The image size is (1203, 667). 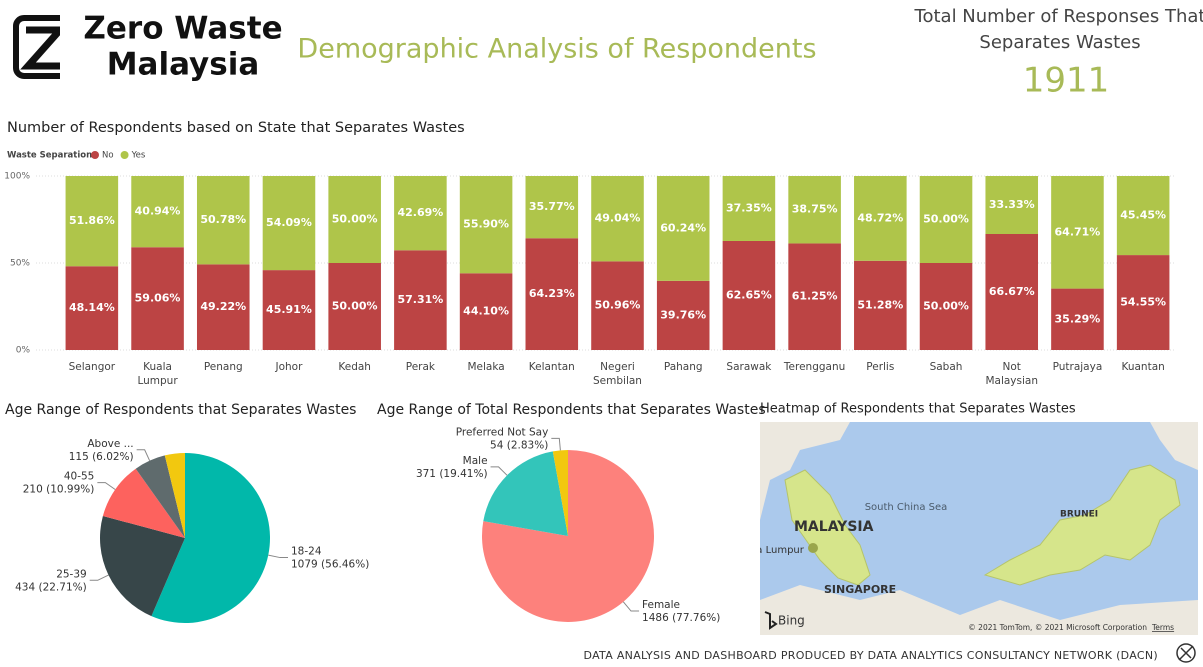 I want to click on logo-z, so click(x=44, y=48).